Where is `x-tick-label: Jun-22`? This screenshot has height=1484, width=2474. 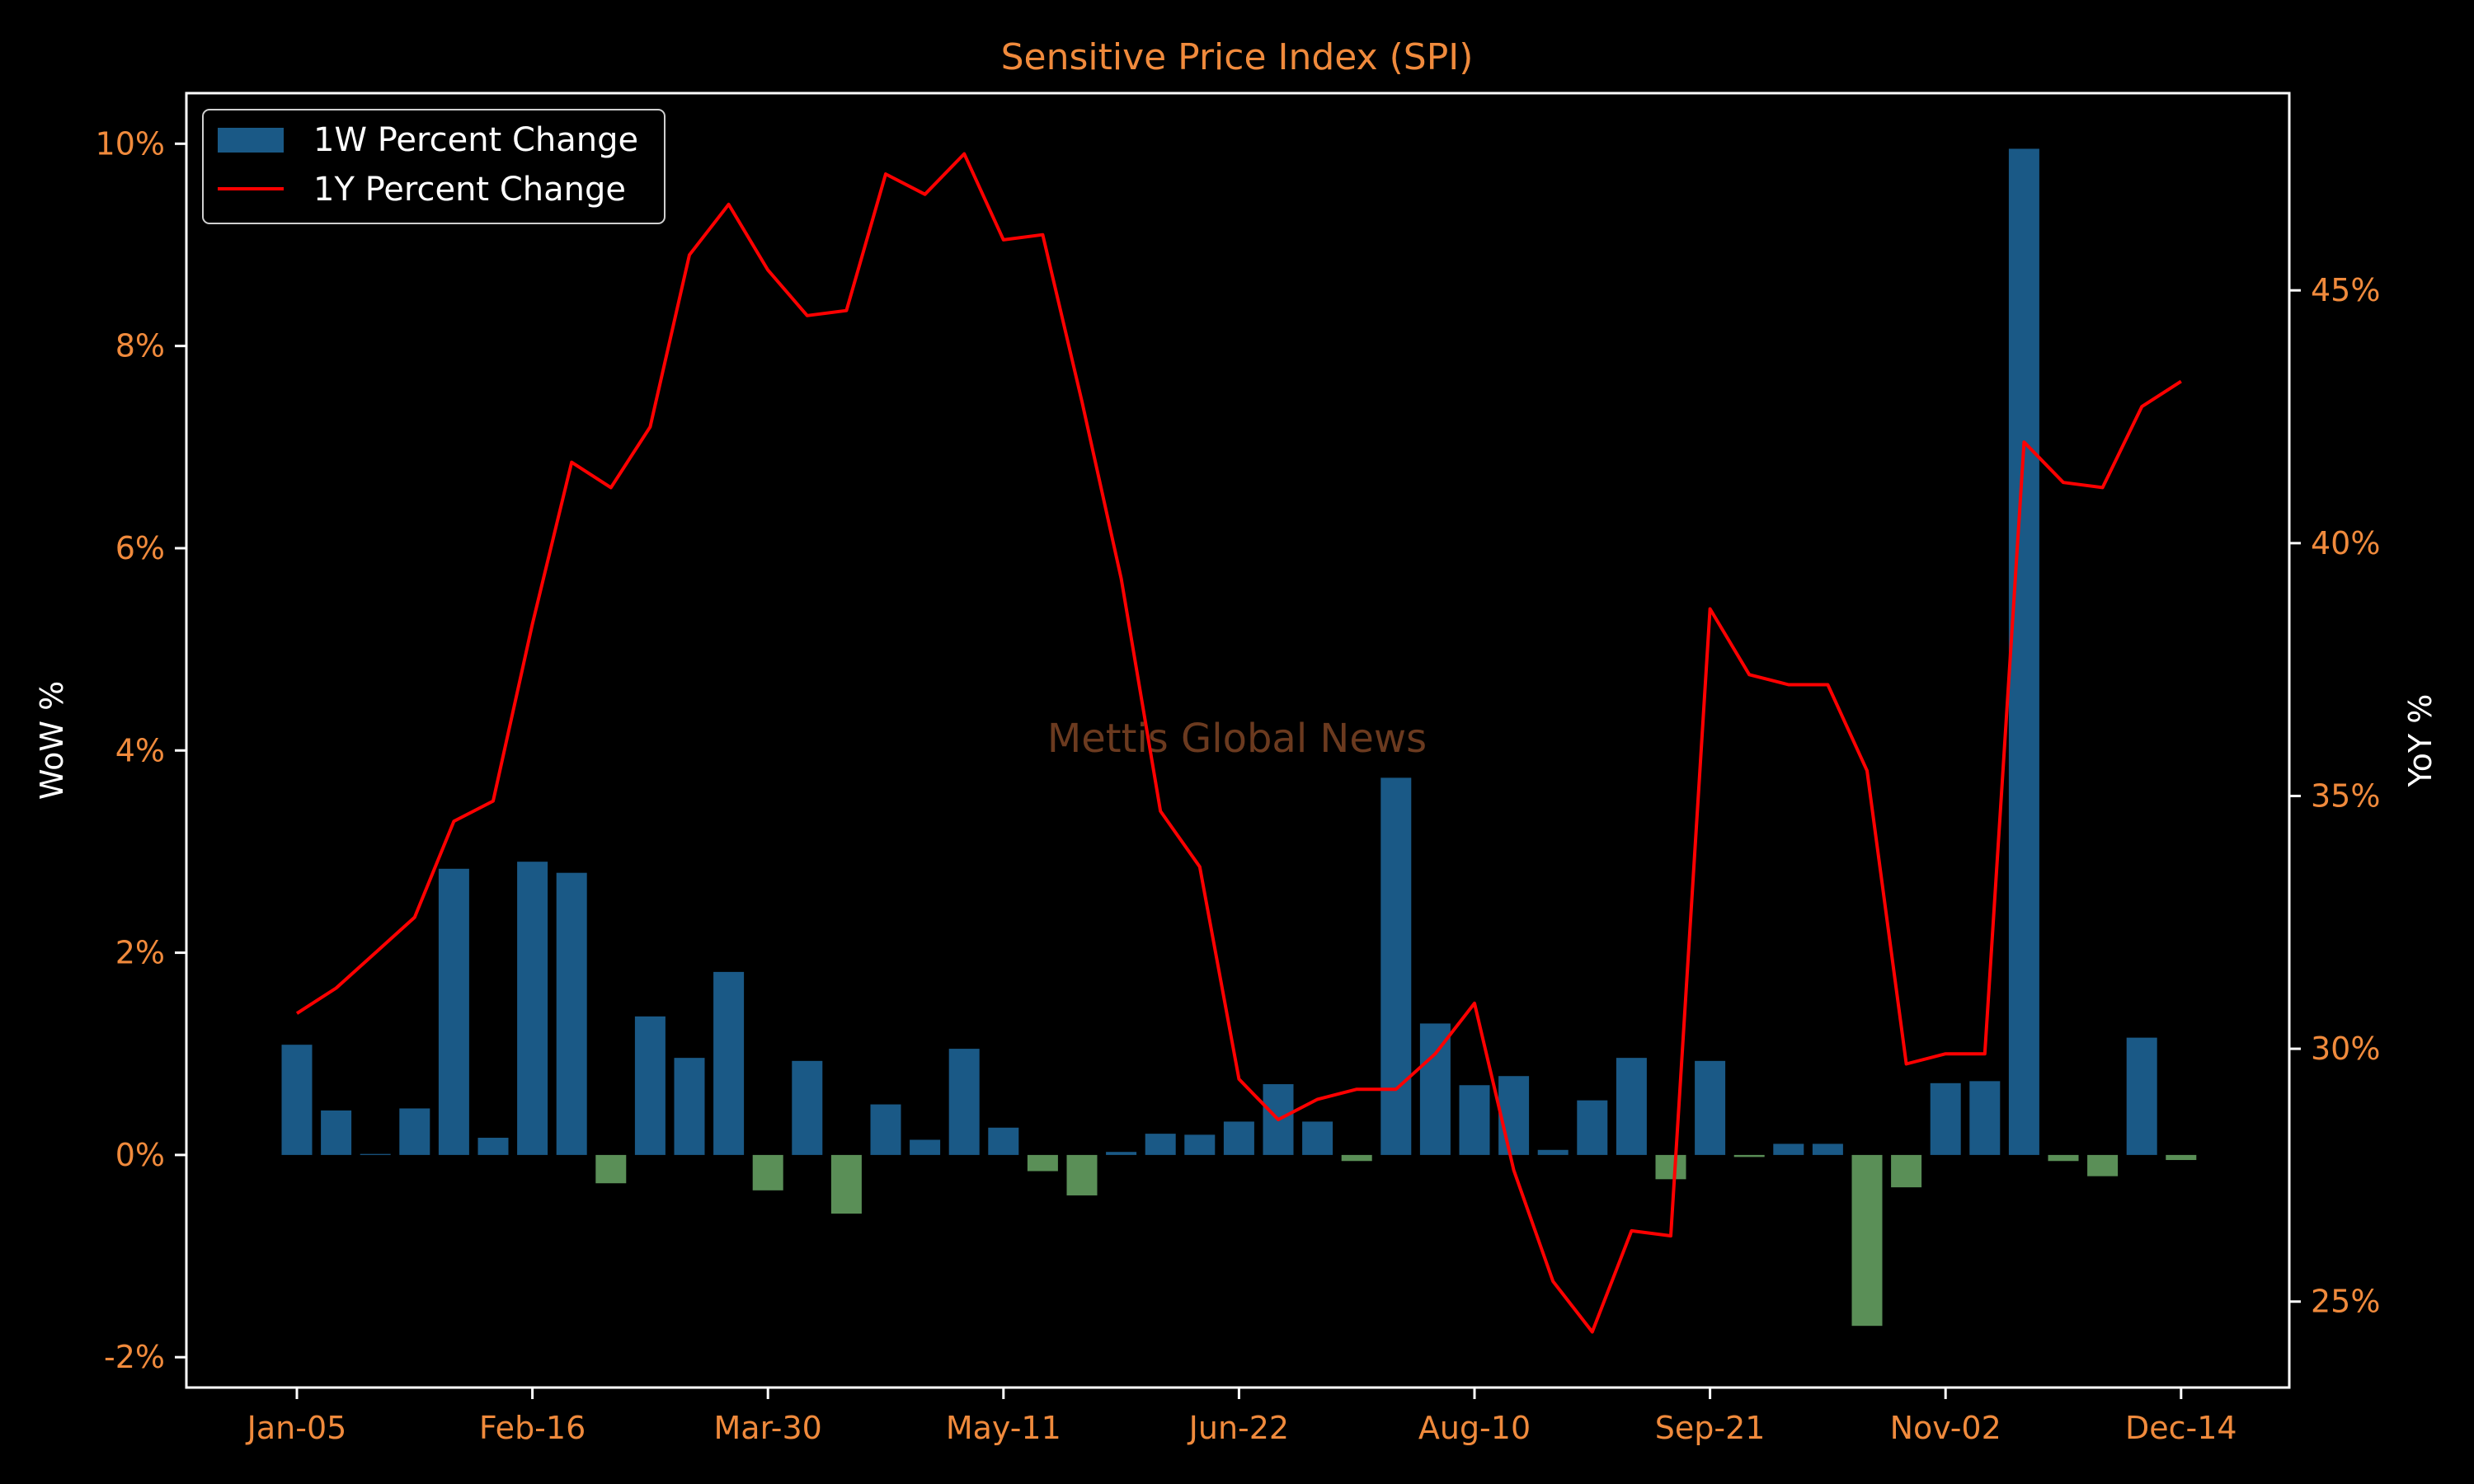 x-tick-label: Jun-22 is located at coordinates (1238, 1428).